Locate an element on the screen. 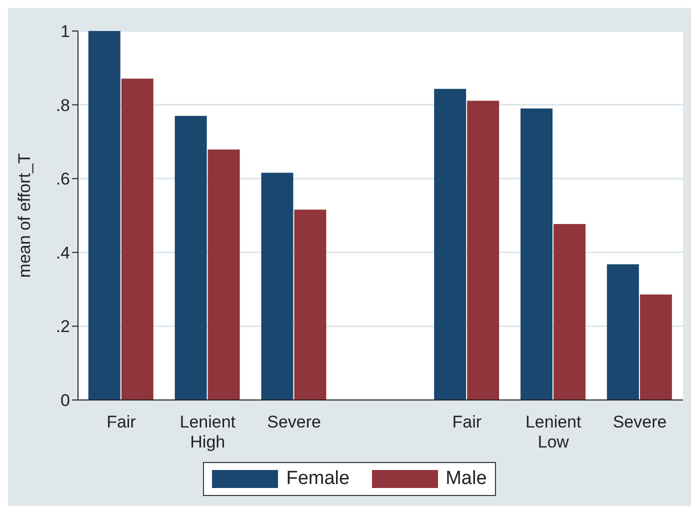  y-tick-label: 1 is located at coordinates (65, 32).